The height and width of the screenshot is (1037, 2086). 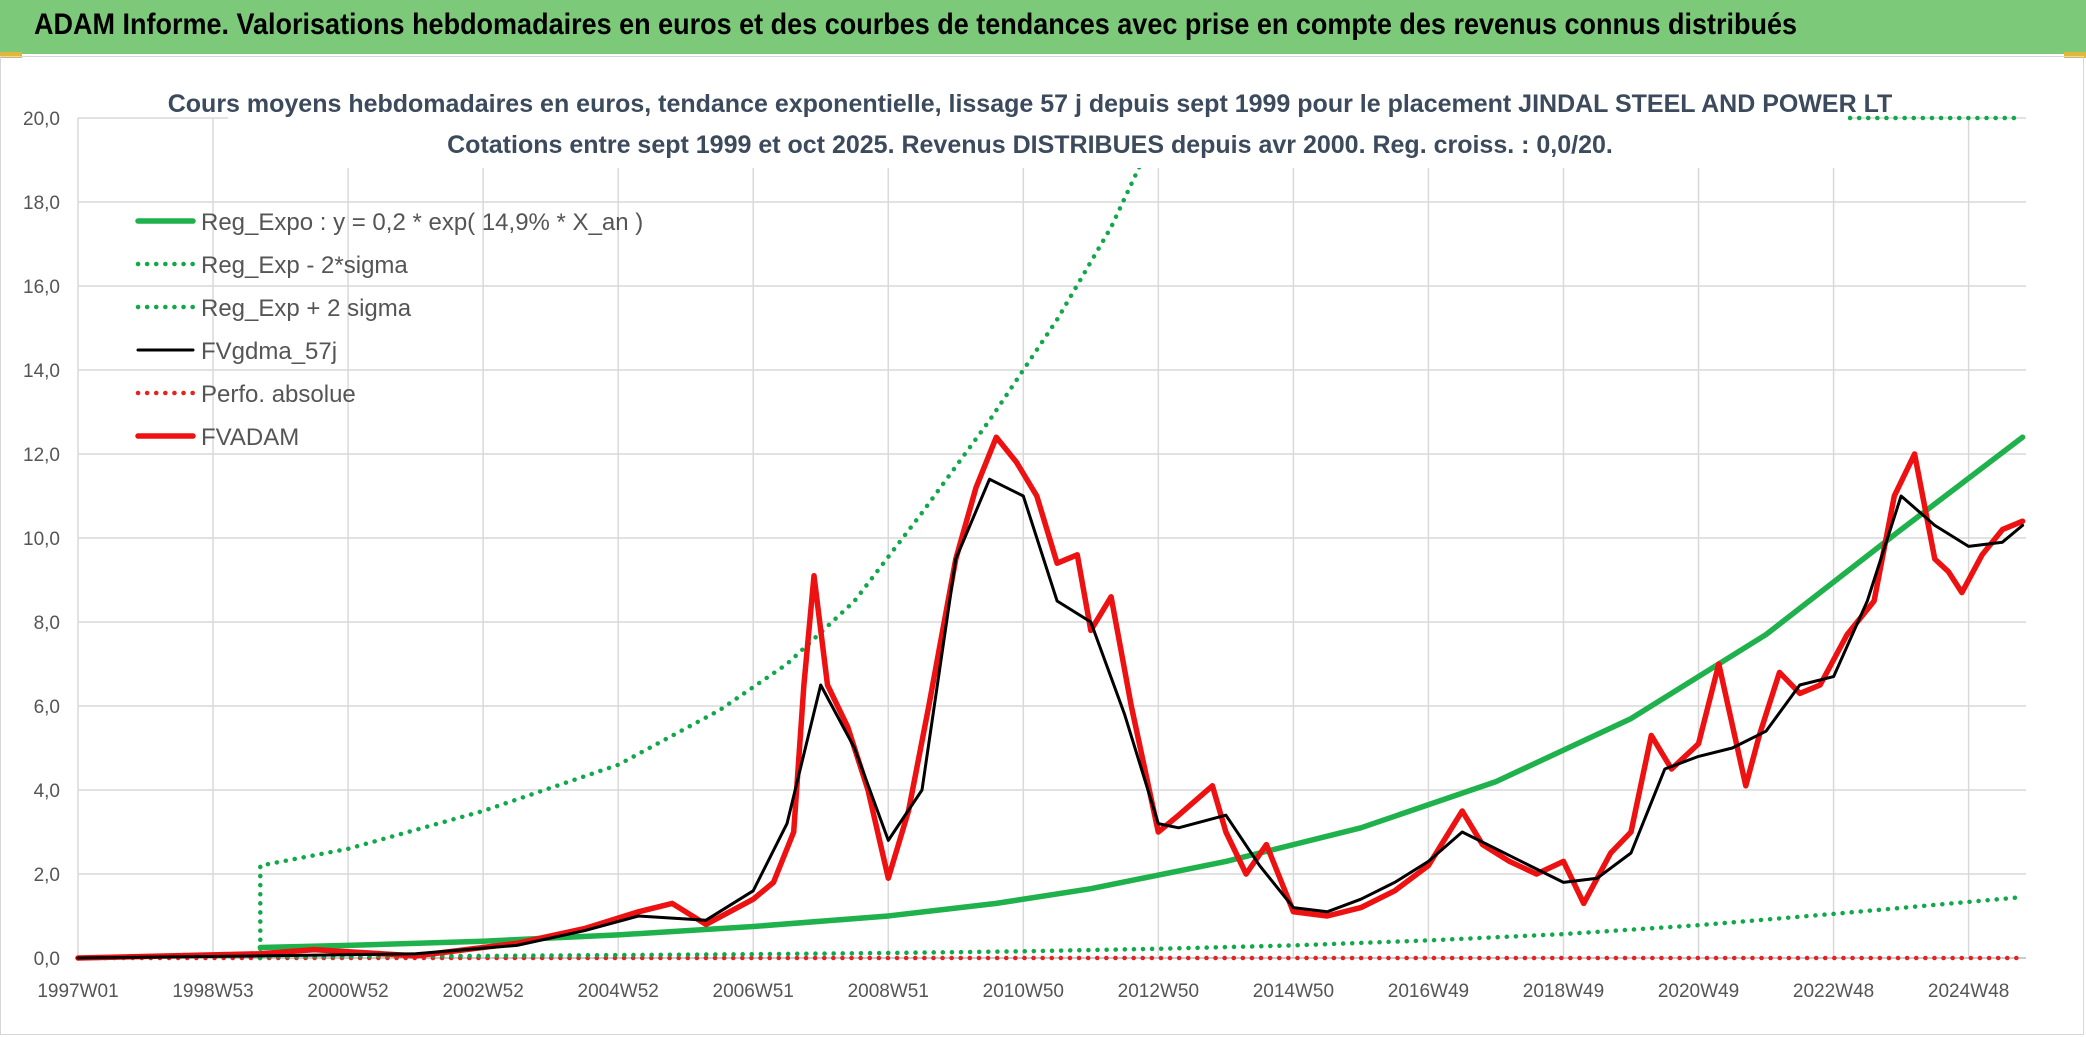 What do you see at coordinates (347, 991) in the screenshot?
I see `x-tick-label: 2000W52` at bounding box center [347, 991].